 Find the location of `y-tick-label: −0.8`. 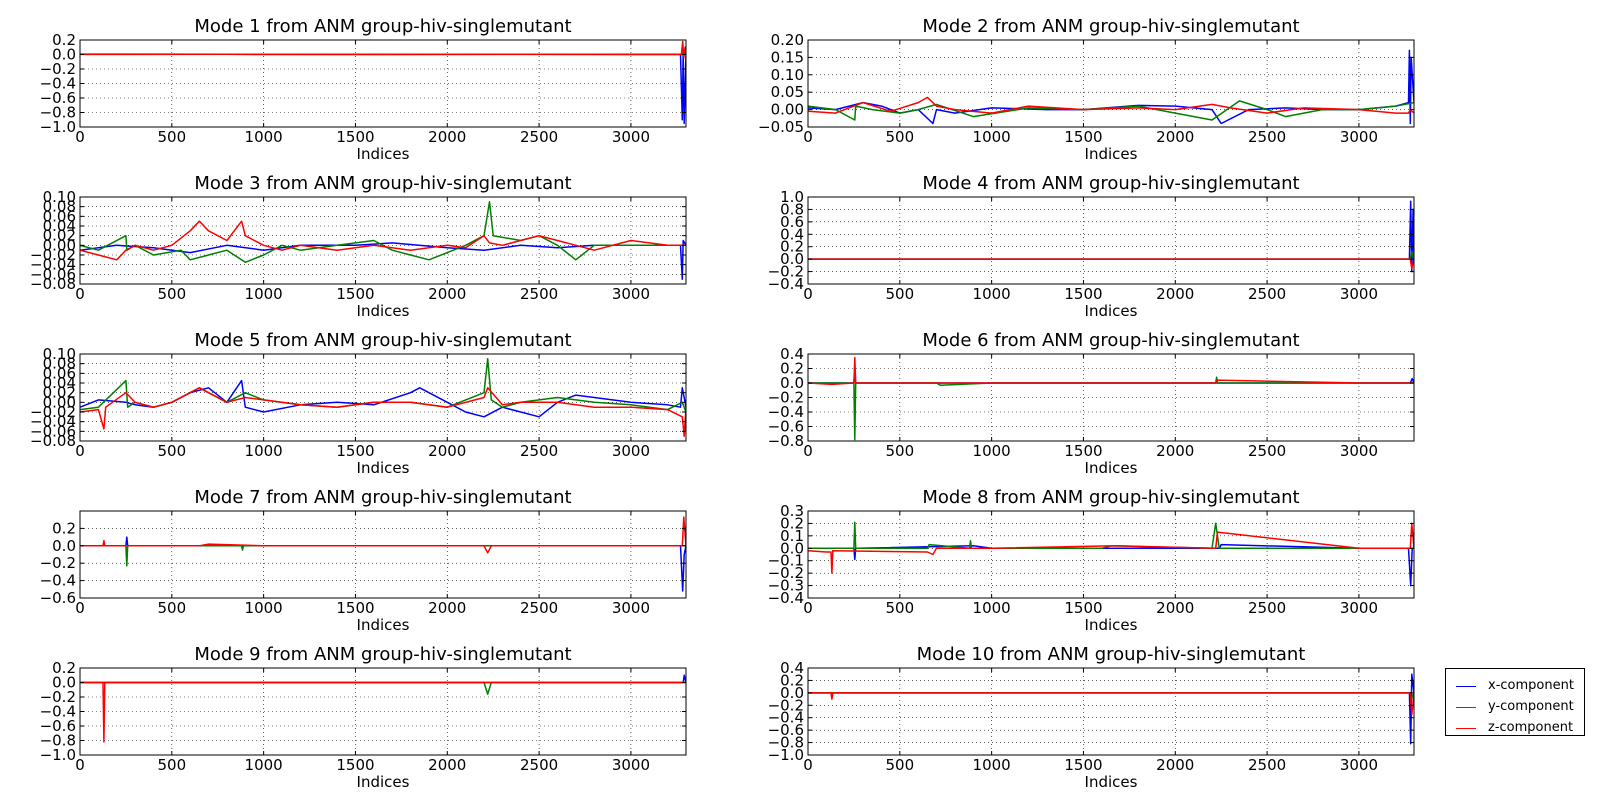

y-tick-label: −0.8 is located at coordinates (786, 441).